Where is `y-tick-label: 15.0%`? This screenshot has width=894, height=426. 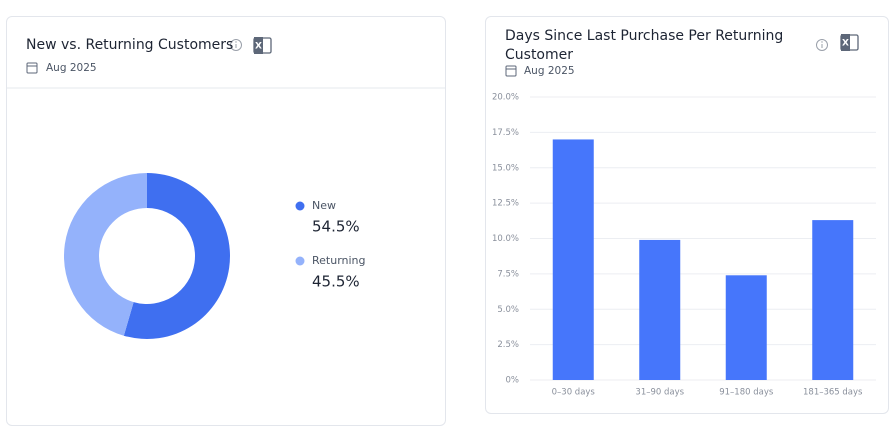
y-tick-label: 15.0% is located at coordinates (505, 168).